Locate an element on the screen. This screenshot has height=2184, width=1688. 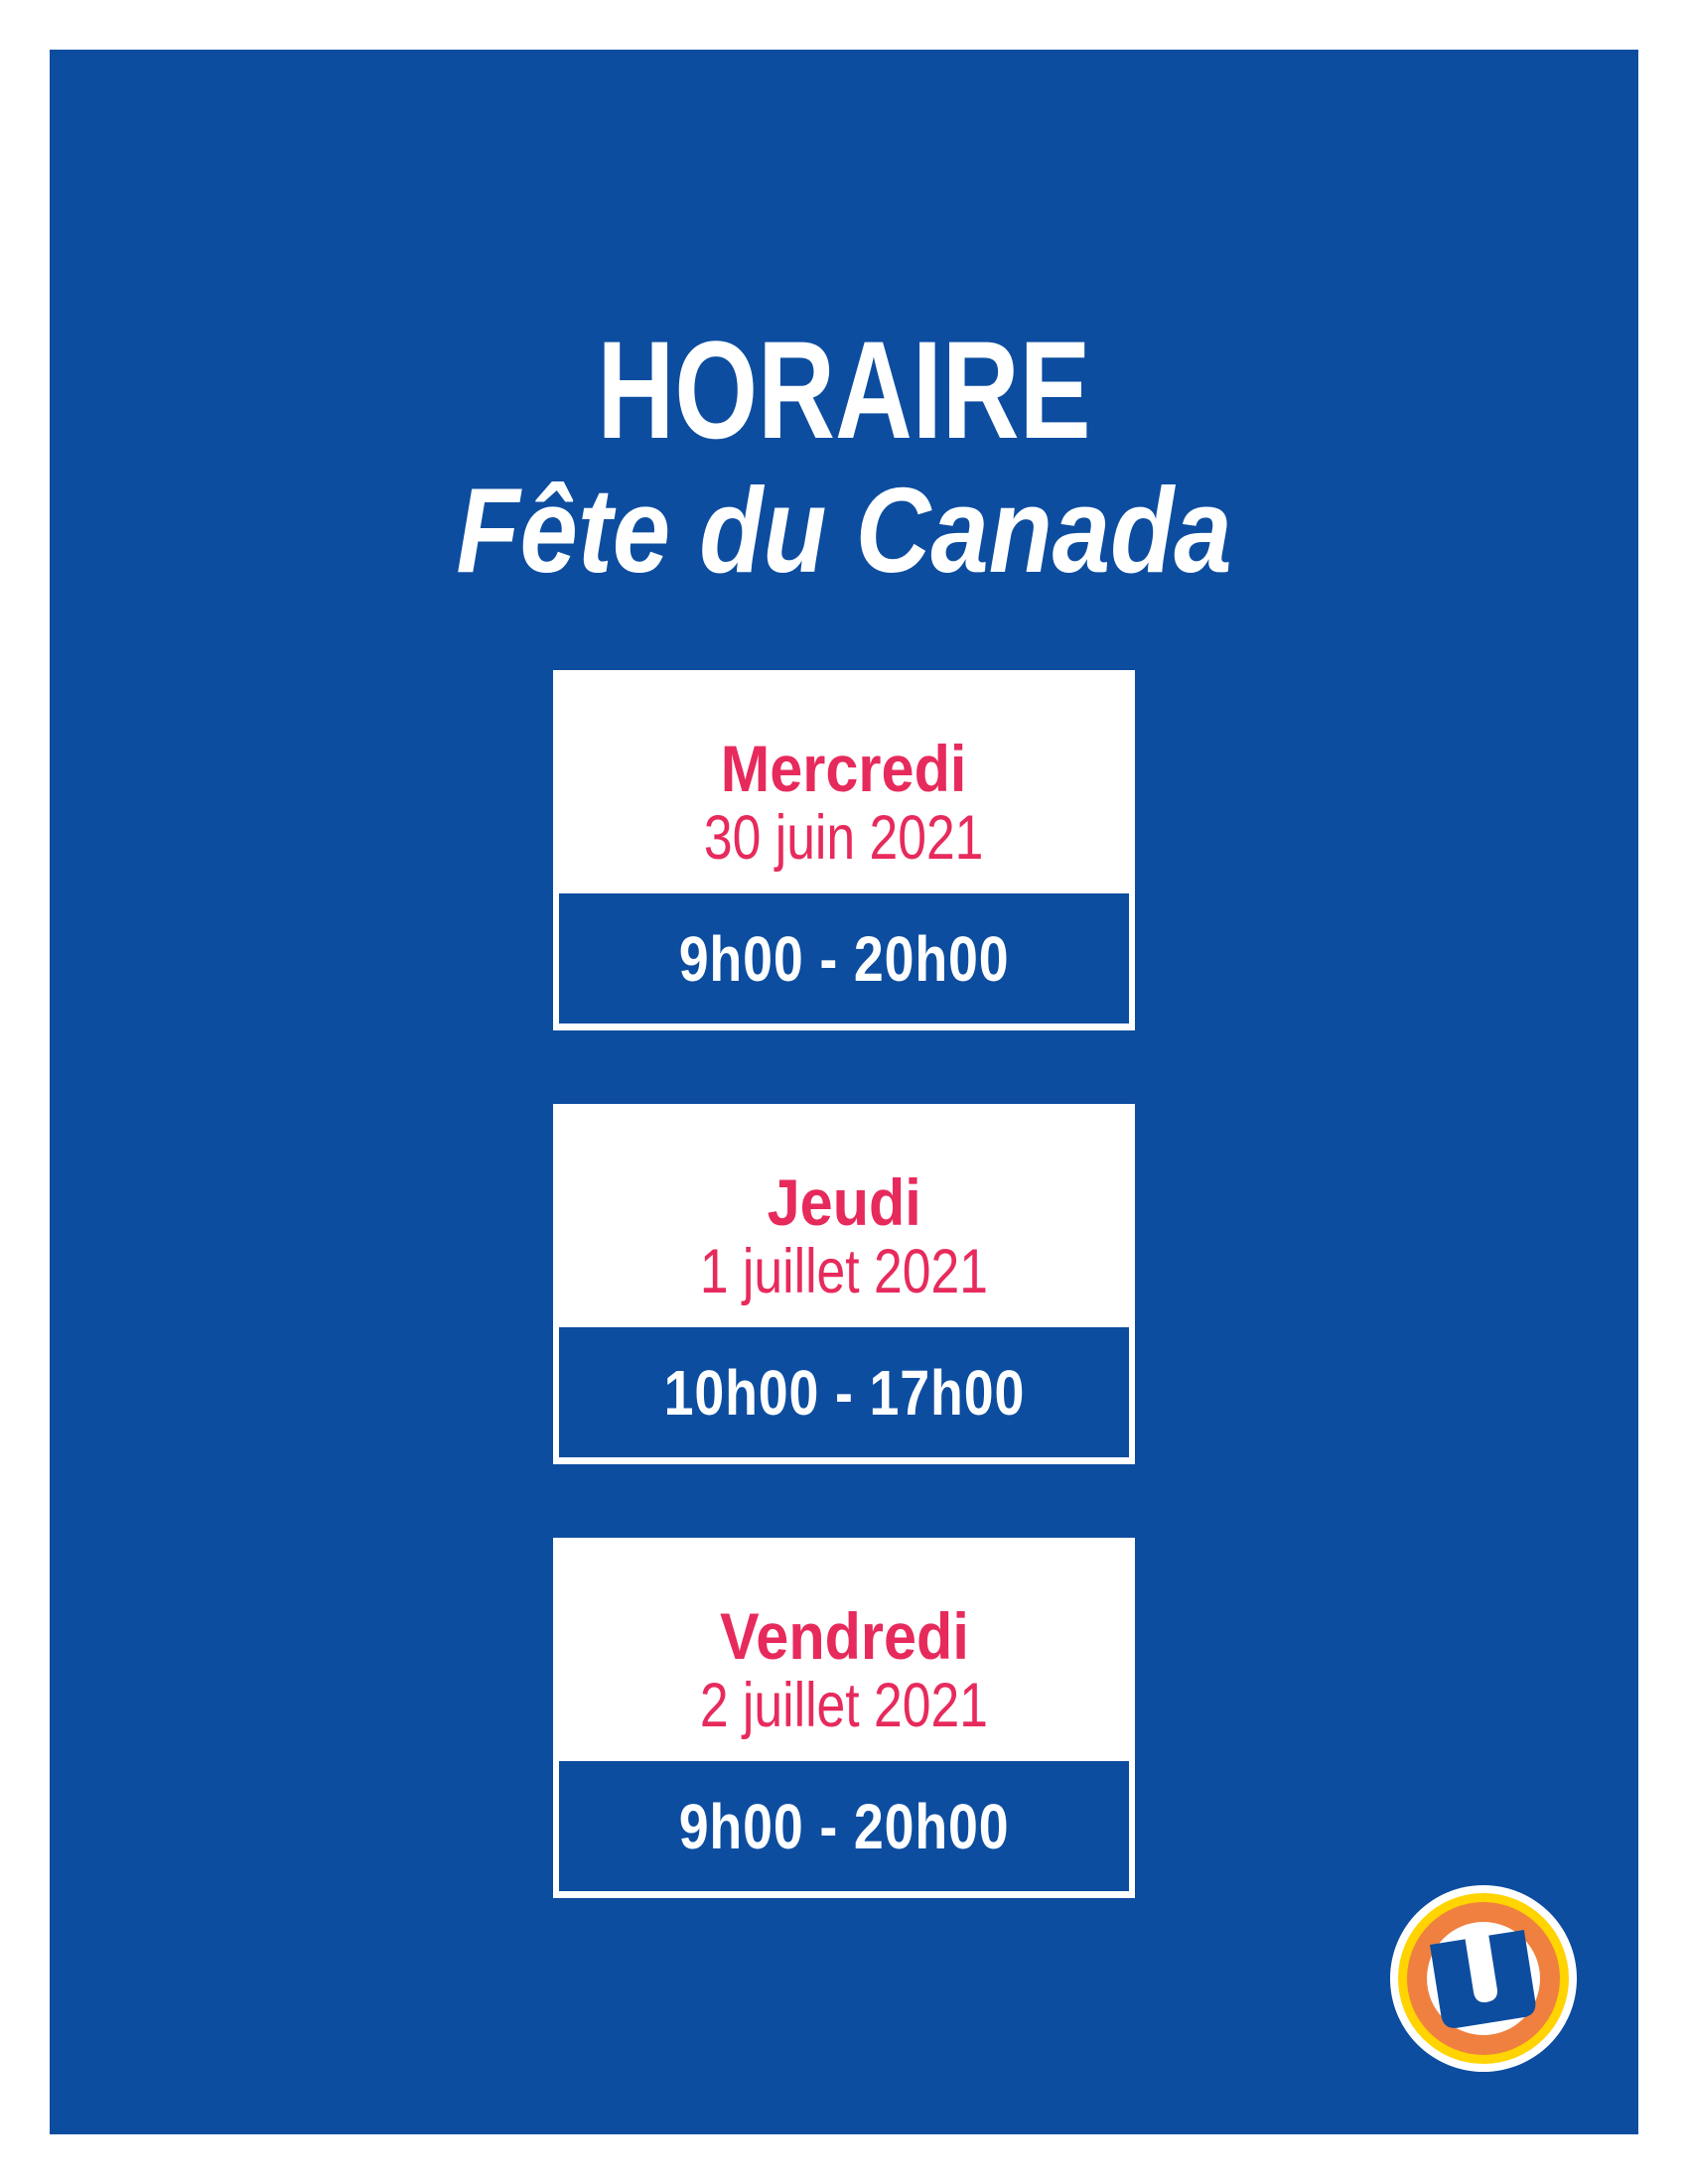
schedule-card-jeudi: Jeudi 1 juillet 2021 10h00 - 17h00 is located at coordinates (844, 1284).